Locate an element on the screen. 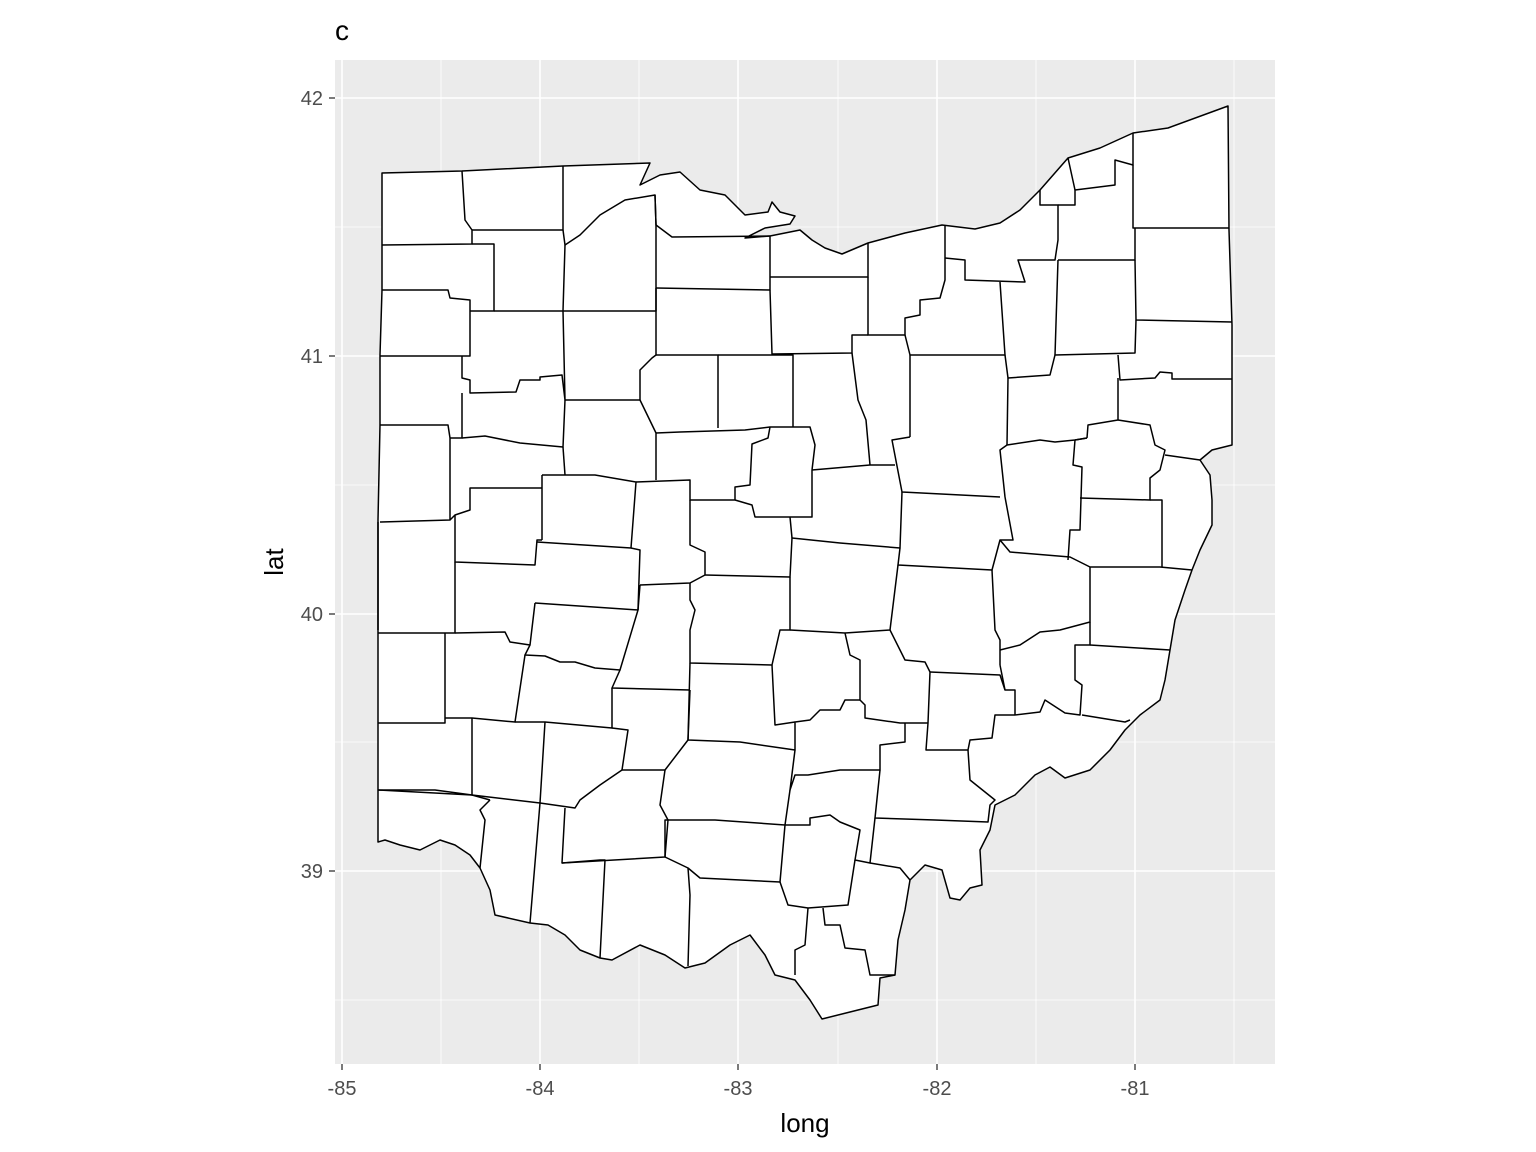  x-tick-label: -84 is located at coordinates (540, 1089).